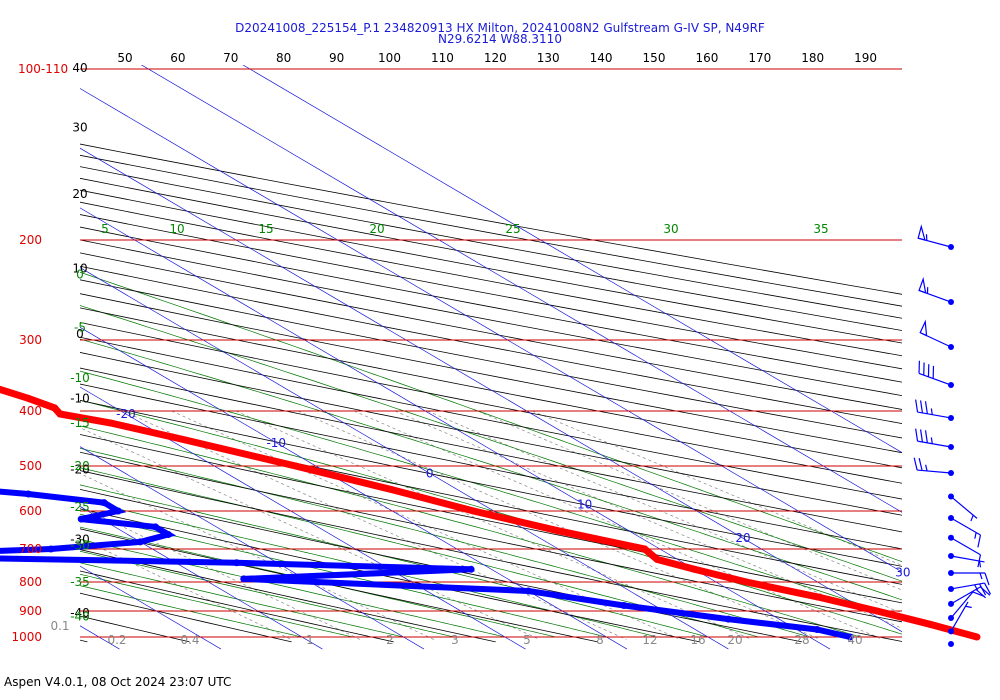 The height and width of the screenshot is (700, 1000). What do you see at coordinates (124, 58) in the screenshot?
I see `theta-top-label: 50` at bounding box center [124, 58].